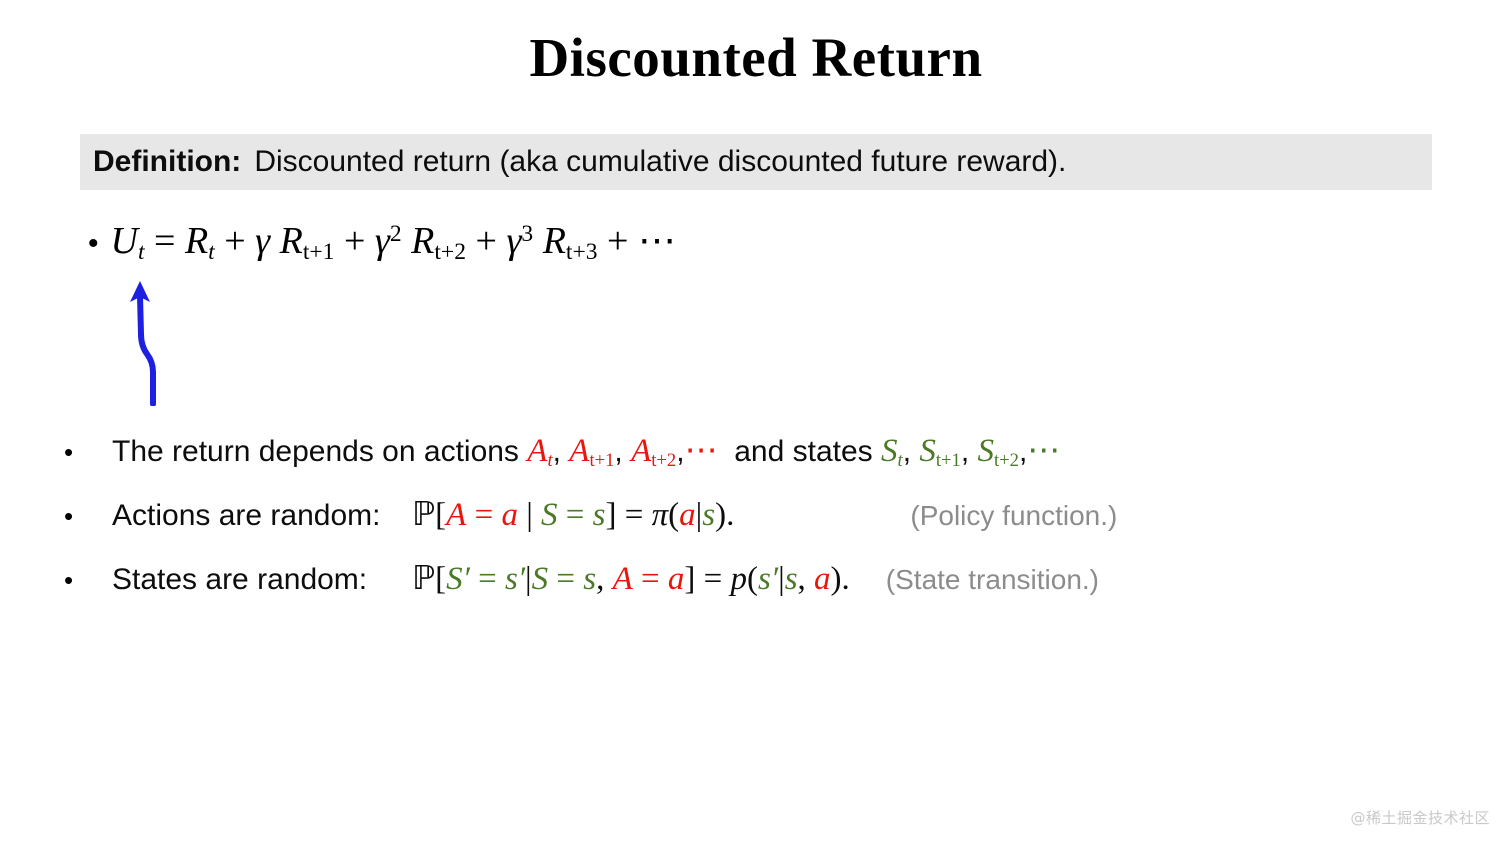 This screenshot has height=850, width=1512. What do you see at coordinates (739, 579) in the screenshot?
I see `trans-p-symbol: p` at bounding box center [739, 579].